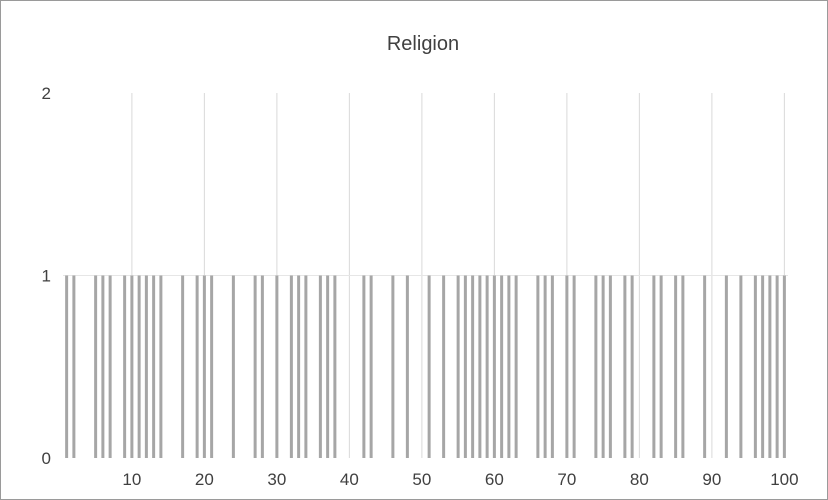 The width and height of the screenshot is (828, 500). What do you see at coordinates (46, 93) in the screenshot?
I see `y-tick-label-2: 2` at bounding box center [46, 93].